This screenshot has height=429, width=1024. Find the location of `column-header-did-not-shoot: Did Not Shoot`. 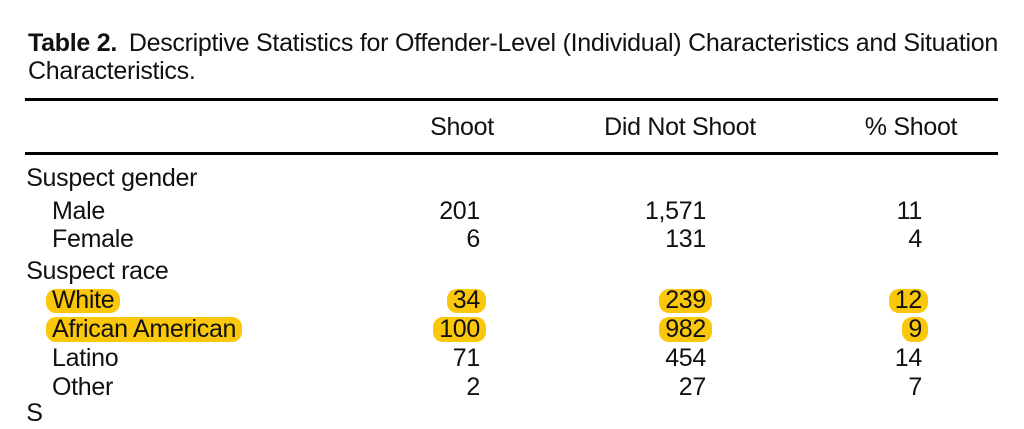

column-header-did-not-shoot: Did Not Shoot is located at coordinates (680, 126).